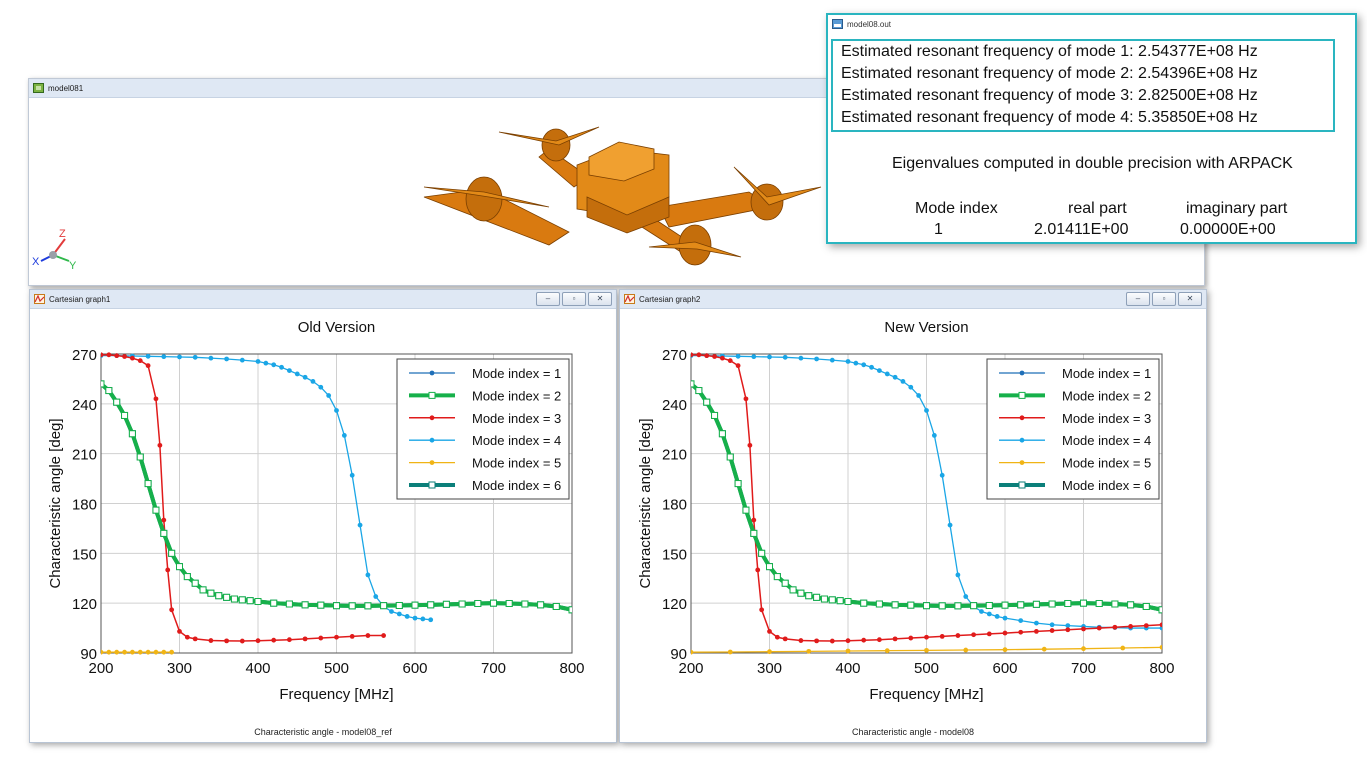  I want to click on drone-mesh-model, so click(622, 196).